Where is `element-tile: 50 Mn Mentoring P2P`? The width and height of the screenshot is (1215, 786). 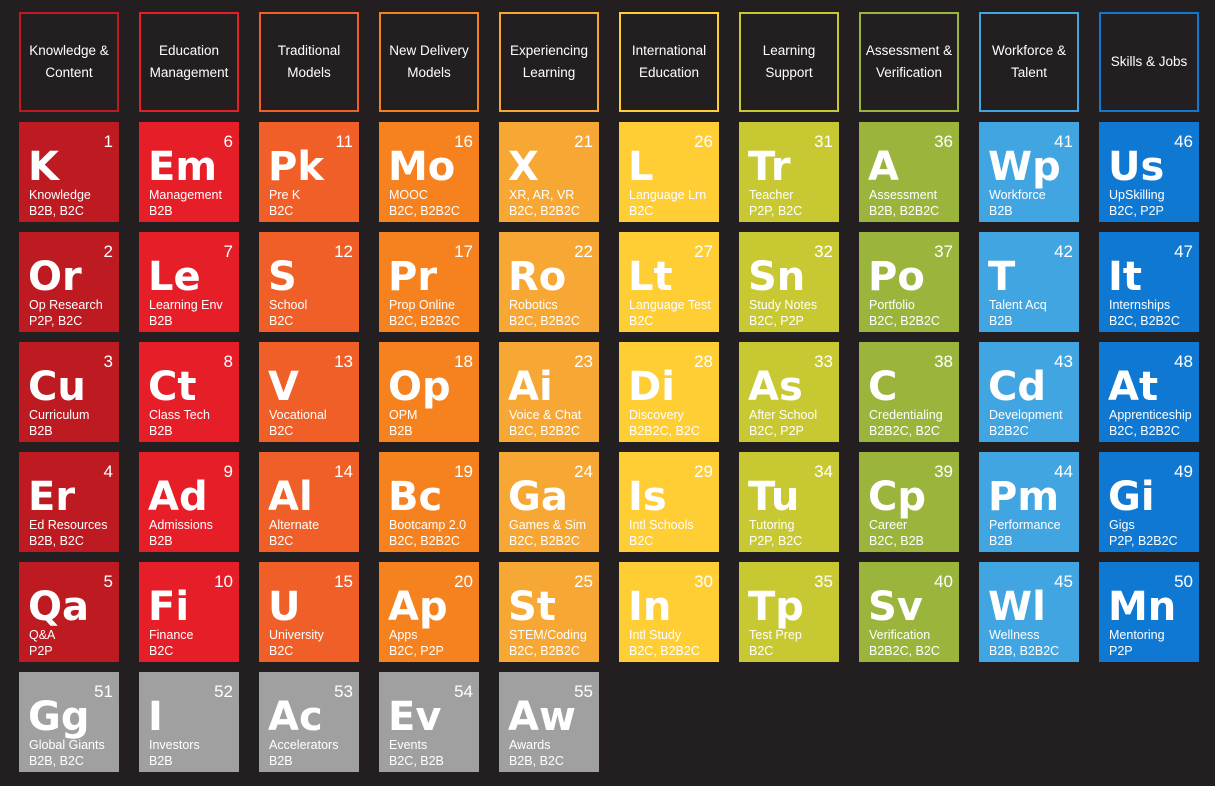 element-tile: 50 Mn Mentoring P2P is located at coordinates (1149, 612).